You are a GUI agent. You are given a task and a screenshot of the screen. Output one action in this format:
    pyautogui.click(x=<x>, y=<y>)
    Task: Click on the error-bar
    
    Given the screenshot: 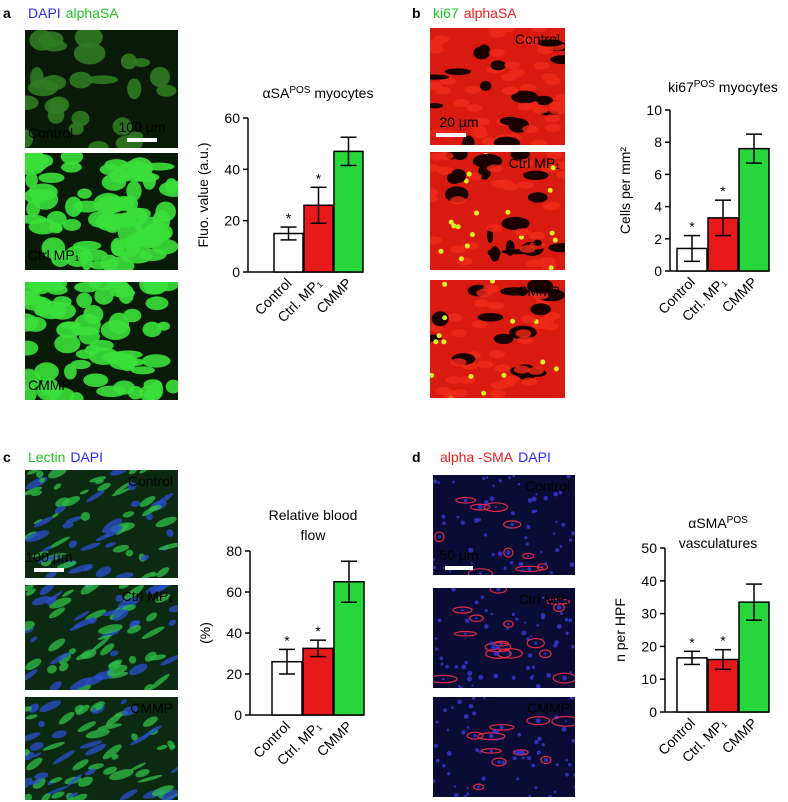 What is the action you would take?
    pyautogui.click(x=288, y=233)
    